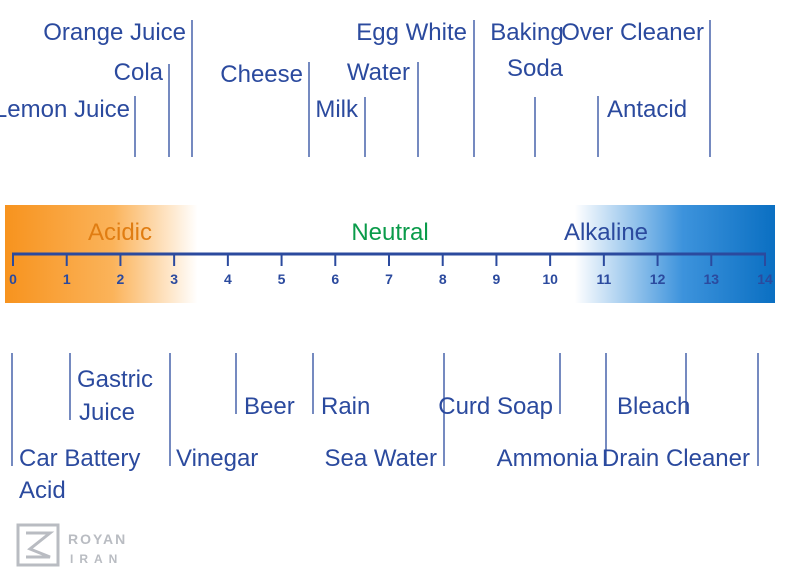 This screenshot has height=588, width=786. Describe the element at coordinates (65, 109) in the screenshot. I see `label-lemon-juice: Lemon Juice` at that location.